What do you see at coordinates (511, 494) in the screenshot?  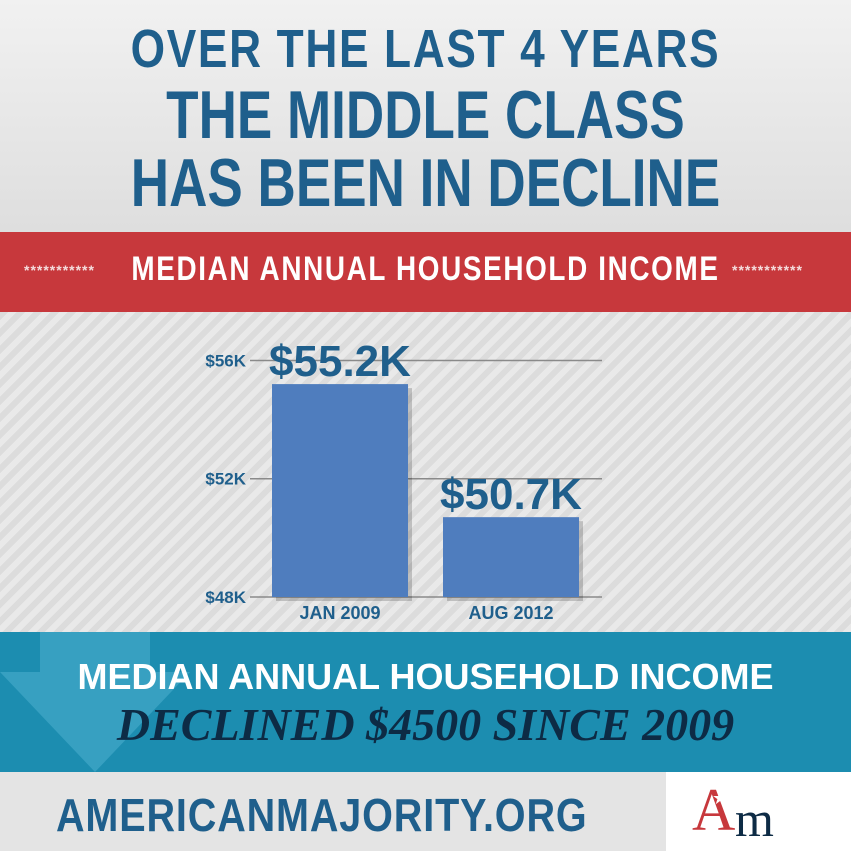 I see `bar-data-label: $50.7K` at bounding box center [511, 494].